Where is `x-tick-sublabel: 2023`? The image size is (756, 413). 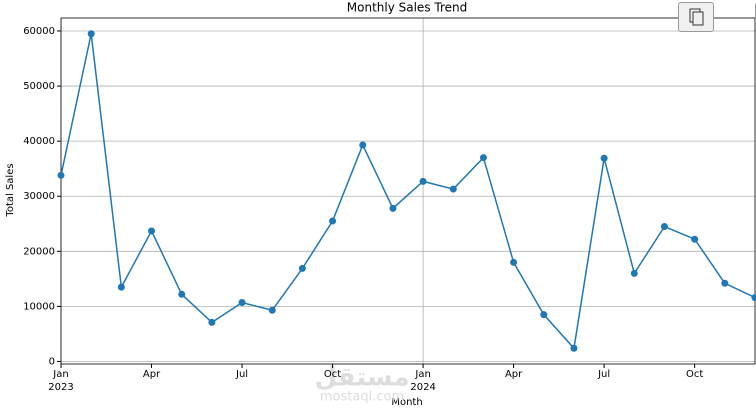
x-tick-sublabel: 2023 is located at coordinates (60, 387).